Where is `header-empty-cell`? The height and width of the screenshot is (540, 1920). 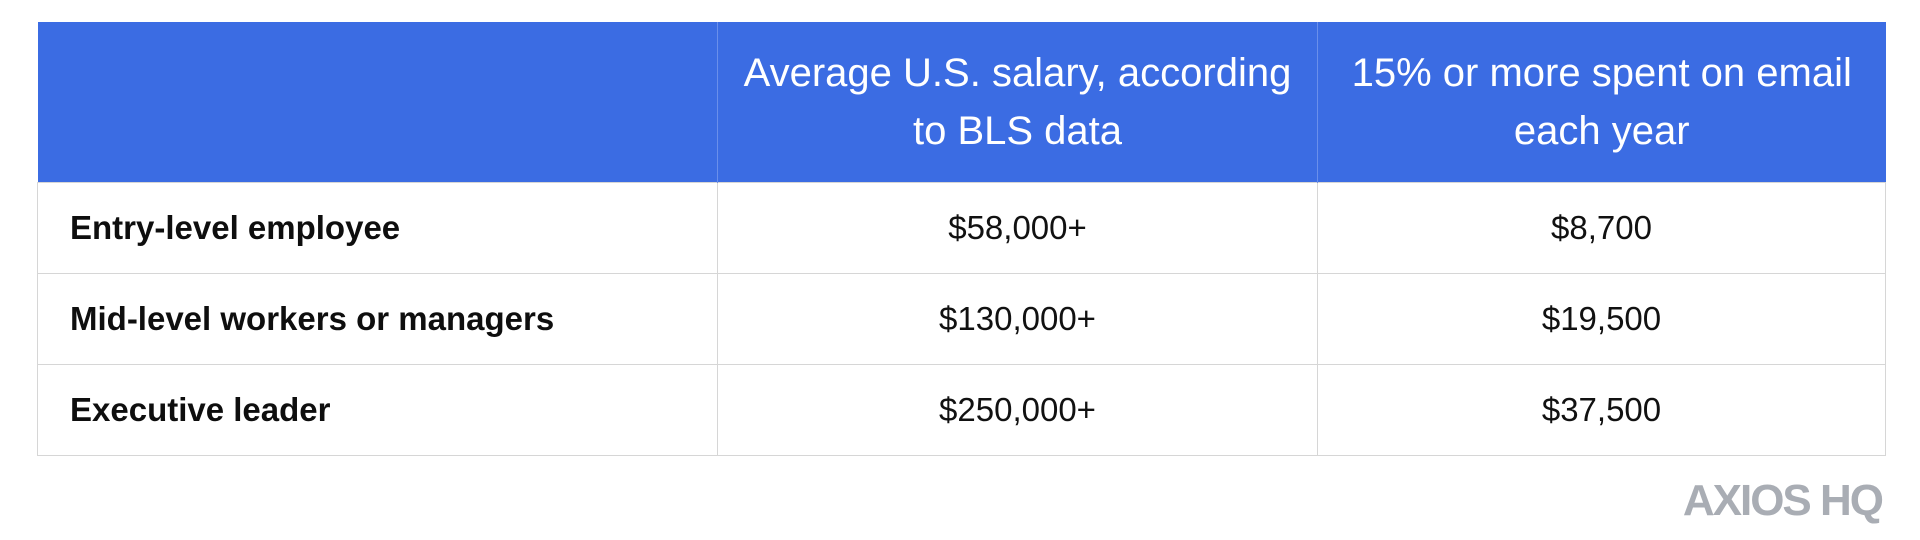
header-empty-cell is located at coordinates (377, 102).